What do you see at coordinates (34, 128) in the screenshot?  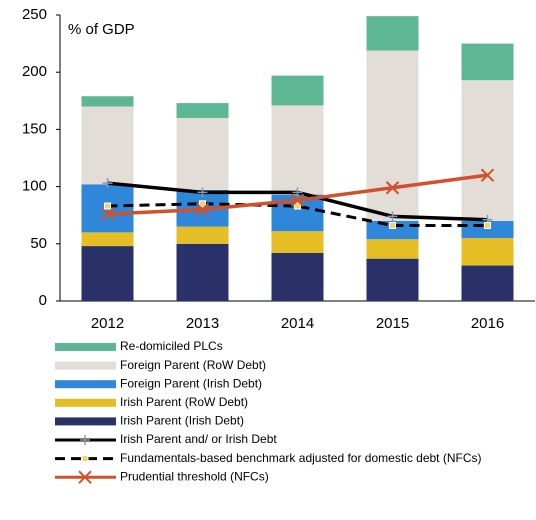 I see `y-tick-label: 150` at bounding box center [34, 128].